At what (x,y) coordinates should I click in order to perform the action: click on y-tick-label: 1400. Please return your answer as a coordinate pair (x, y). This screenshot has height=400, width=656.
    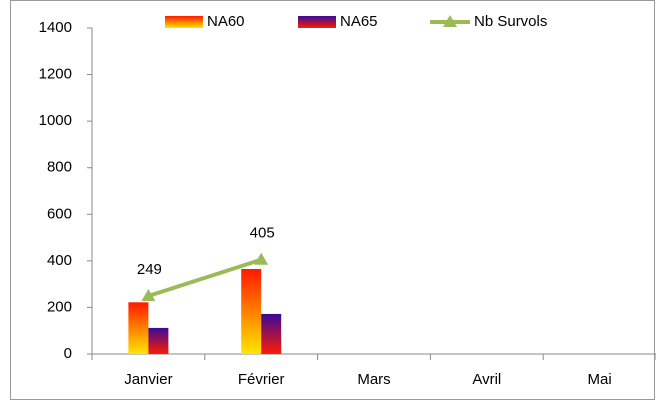
    Looking at the image, I should click on (55, 27).